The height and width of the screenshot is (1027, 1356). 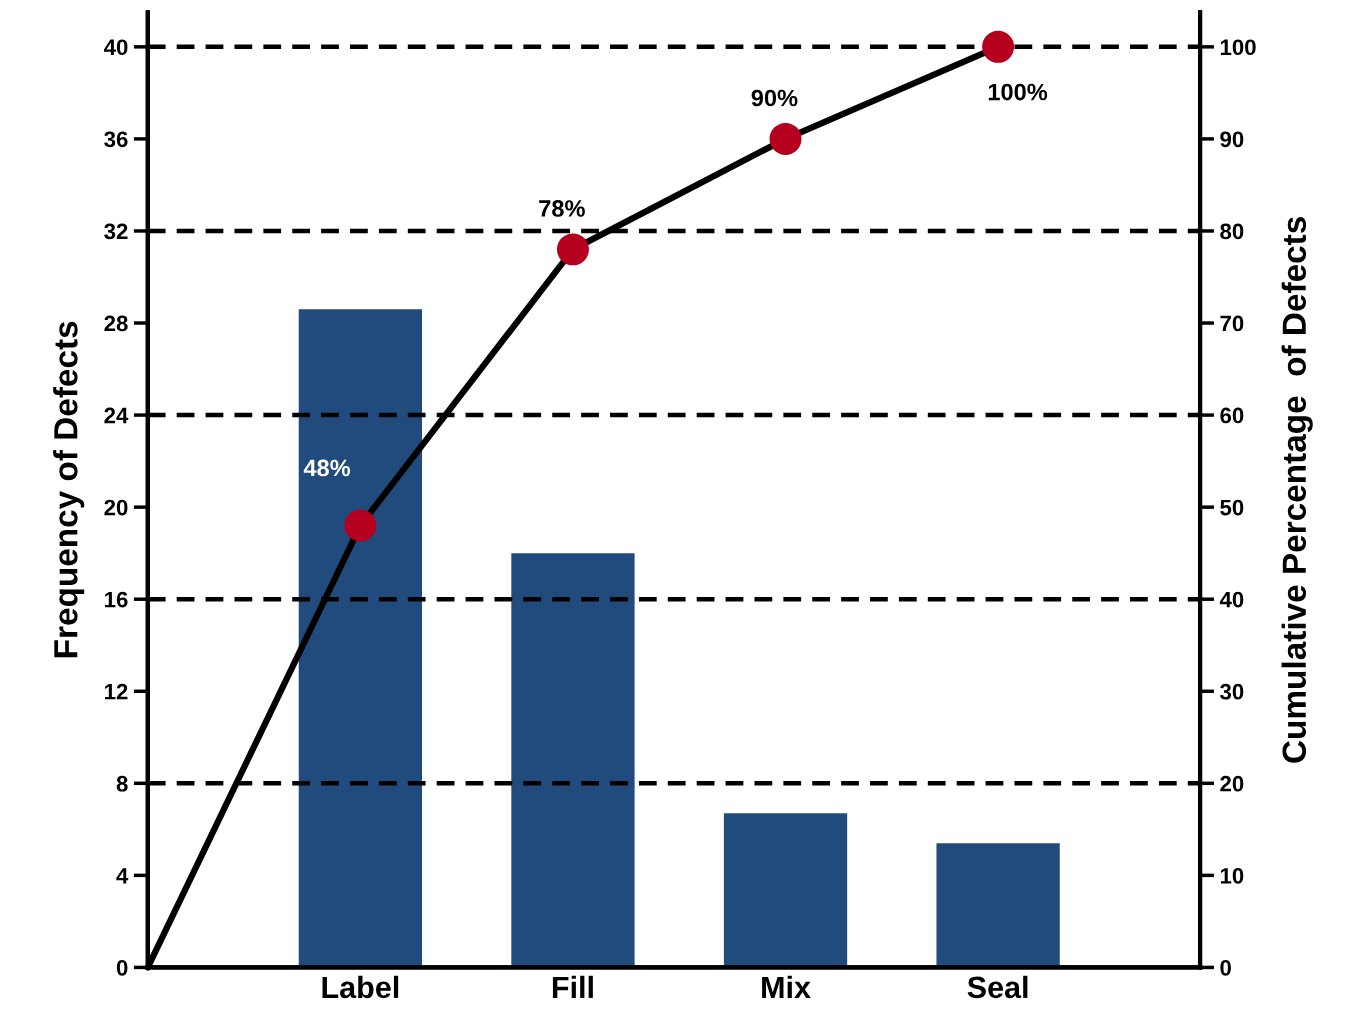 What do you see at coordinates (1232, 323) in the screenshot?
I see `y2-tick-label: 70` at bounding box center [1232, 323].